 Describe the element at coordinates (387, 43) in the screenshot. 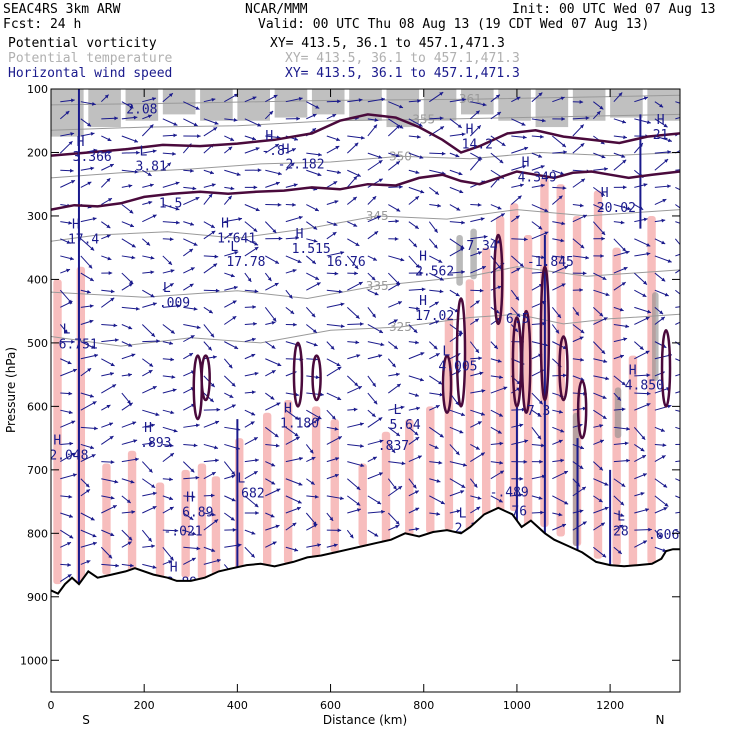

I see `field1-coords: XY= 413.5, 36.1 to 457.1,471.3` at that location.